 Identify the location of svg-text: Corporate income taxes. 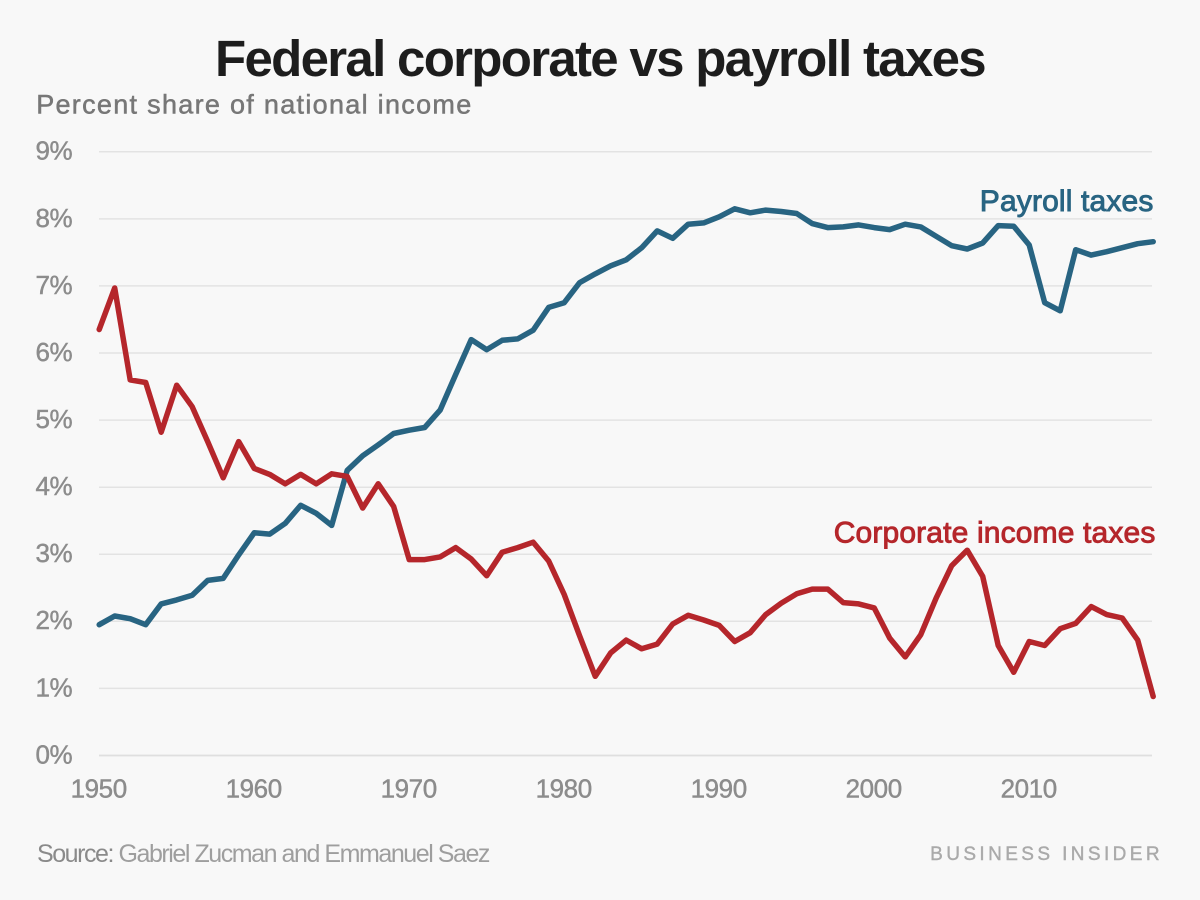
(995, 533).